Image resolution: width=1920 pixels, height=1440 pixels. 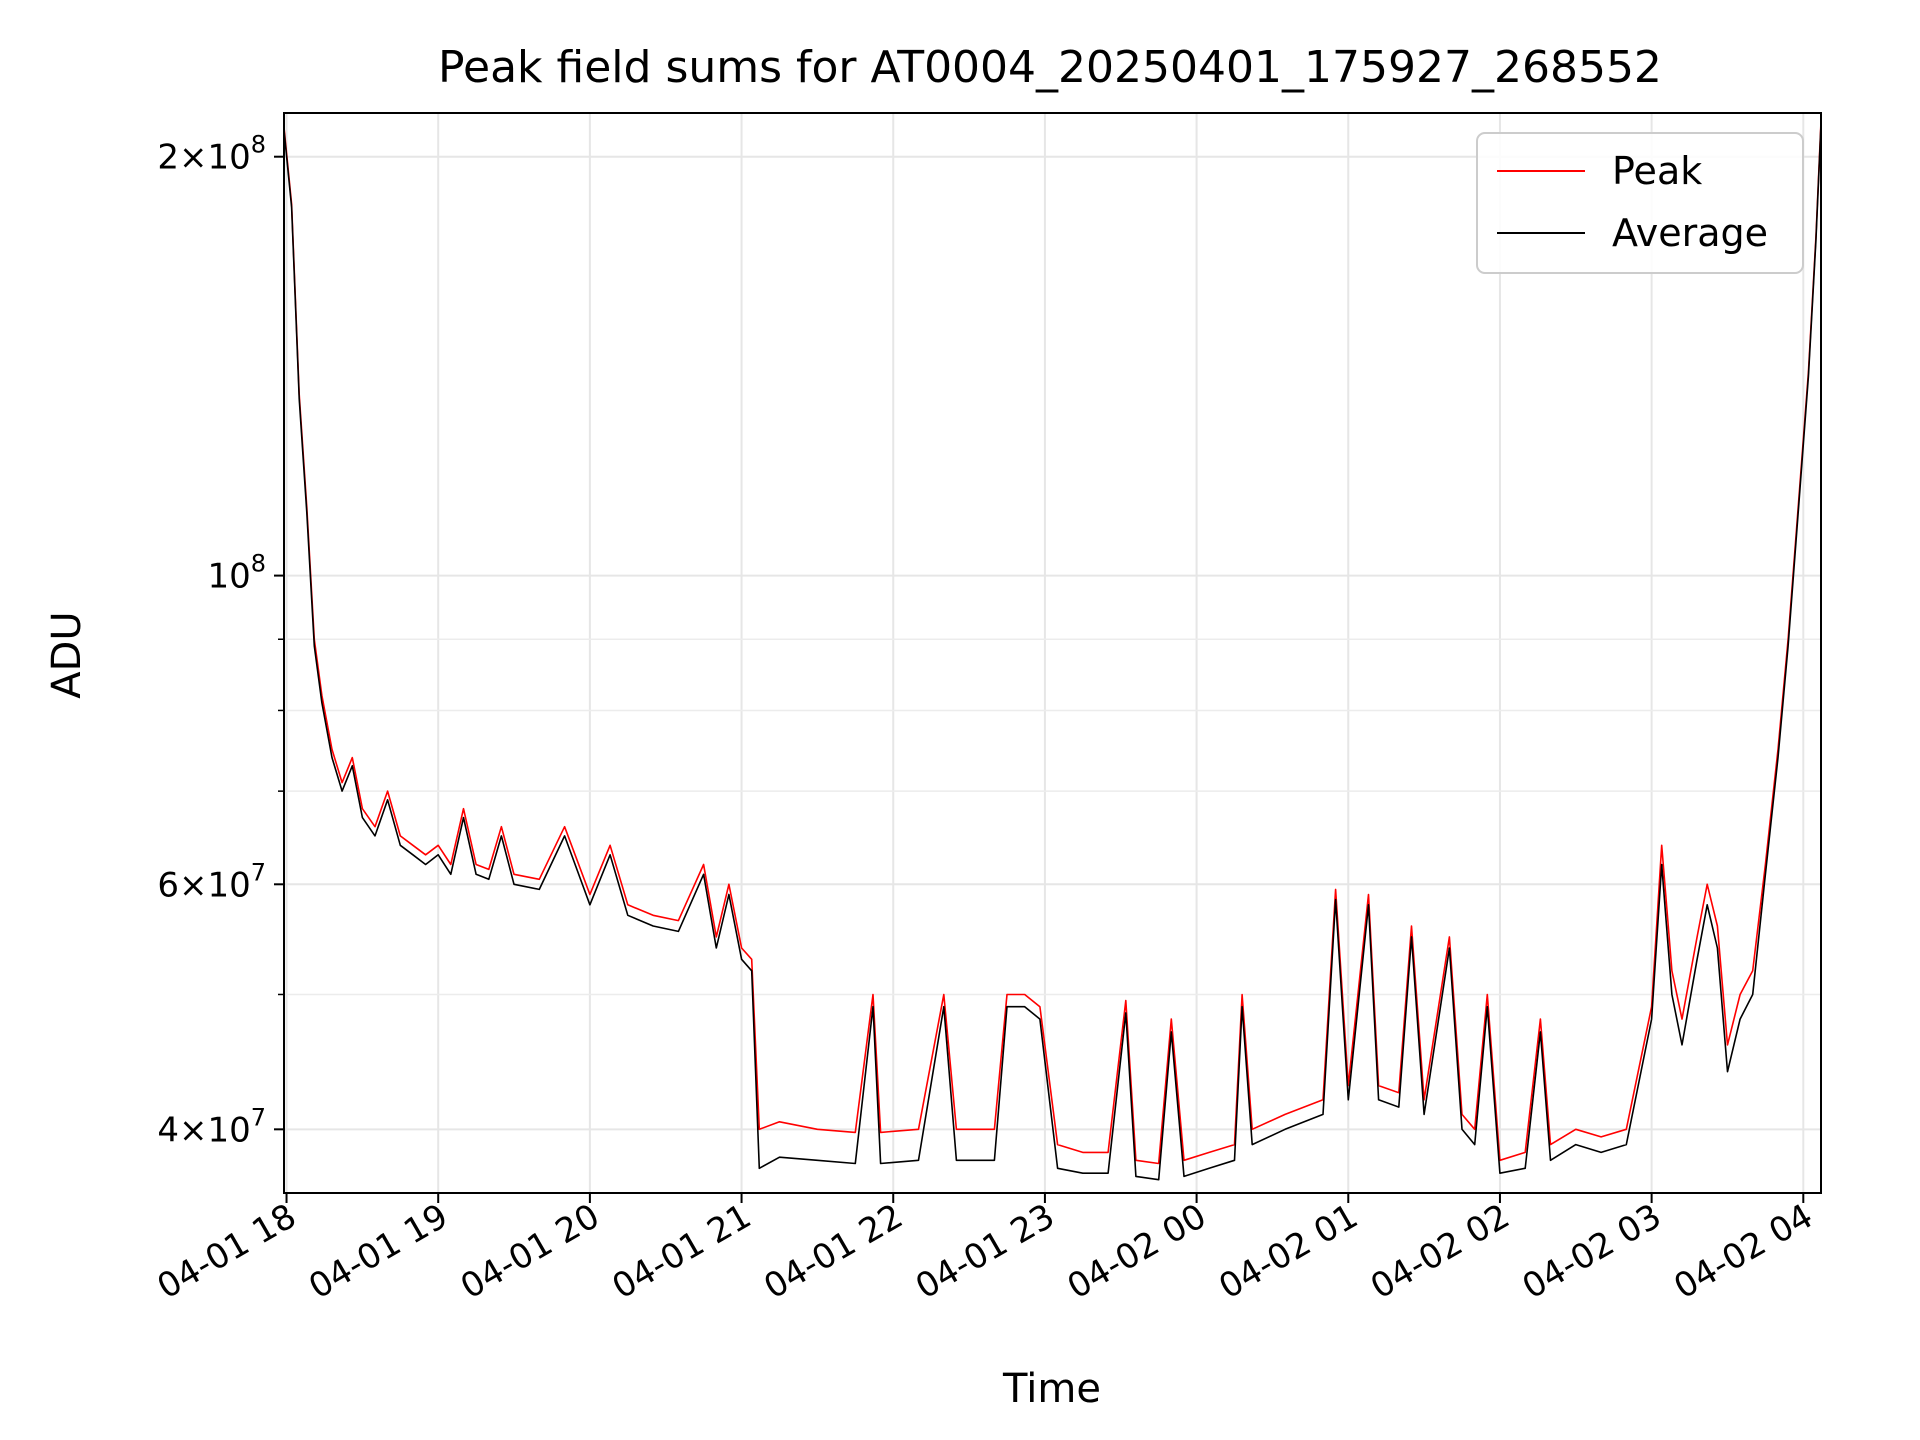 I want to click on y-axis: 4×107 6×107 108 2×108, so click(x=220, y=640).